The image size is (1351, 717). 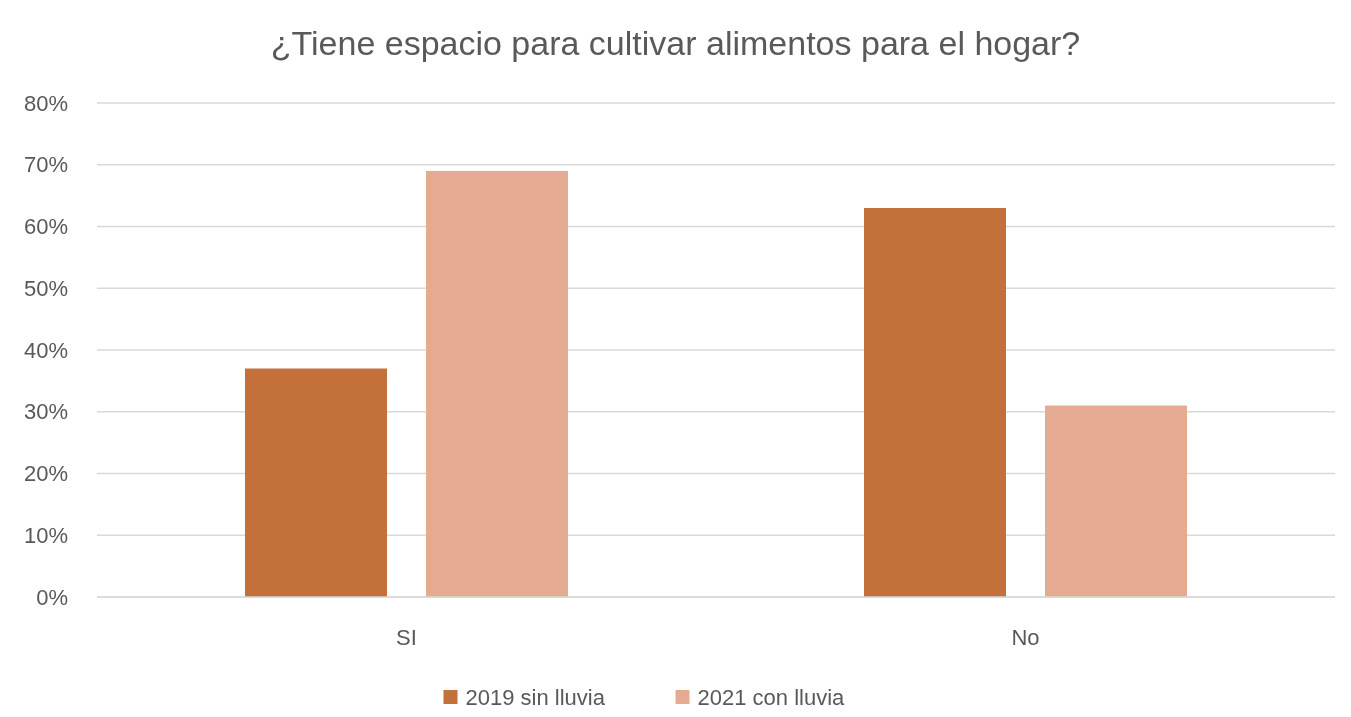 I want to click on y-tick-label: 30%, so click(x=45, y=412).